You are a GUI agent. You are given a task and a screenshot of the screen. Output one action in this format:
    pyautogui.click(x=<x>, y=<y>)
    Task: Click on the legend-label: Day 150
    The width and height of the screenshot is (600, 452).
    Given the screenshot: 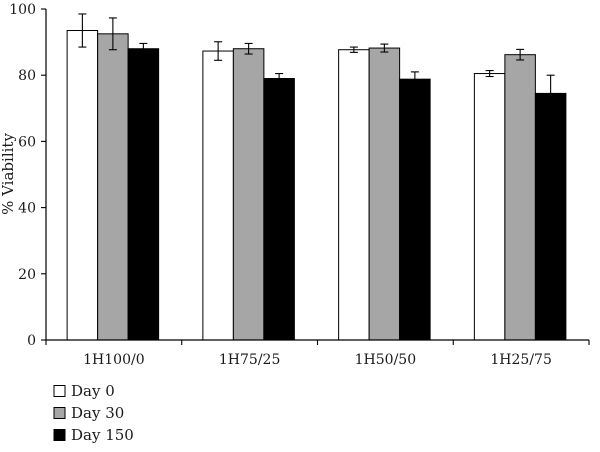 What is the action you would take?
    pyautogui.click(x=102, y=435)
    